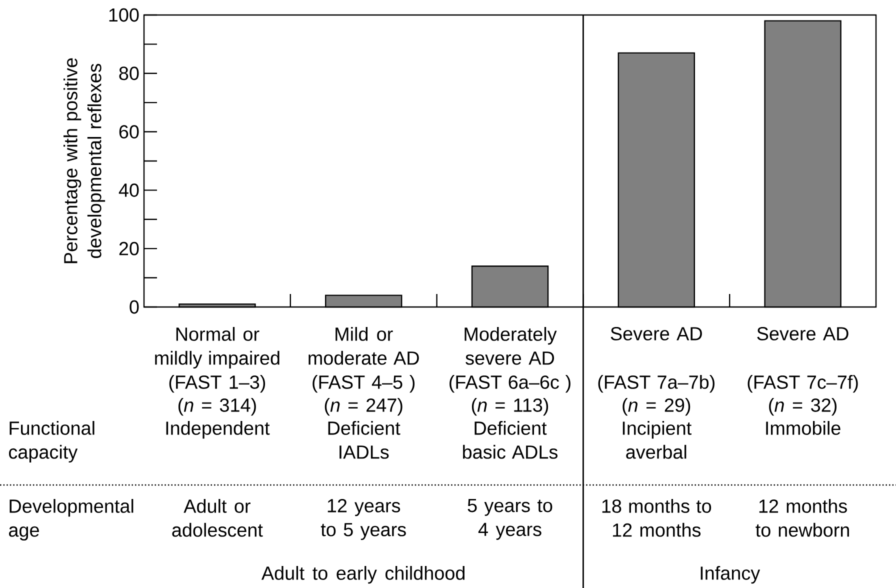 Image resolution: width=896 pixels, height=588 pixels. I want to click on text: Independent, so click(218, 429).